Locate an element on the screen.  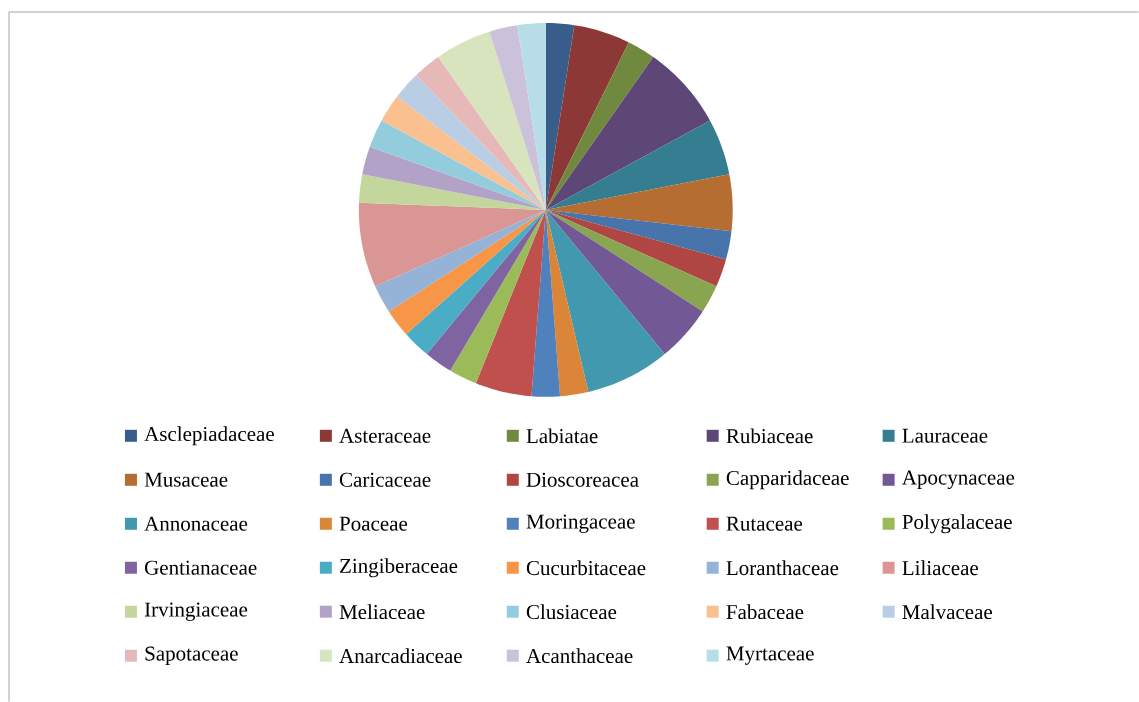
legend-label: Asclepiadaceae is located at coordinates (209, 436).